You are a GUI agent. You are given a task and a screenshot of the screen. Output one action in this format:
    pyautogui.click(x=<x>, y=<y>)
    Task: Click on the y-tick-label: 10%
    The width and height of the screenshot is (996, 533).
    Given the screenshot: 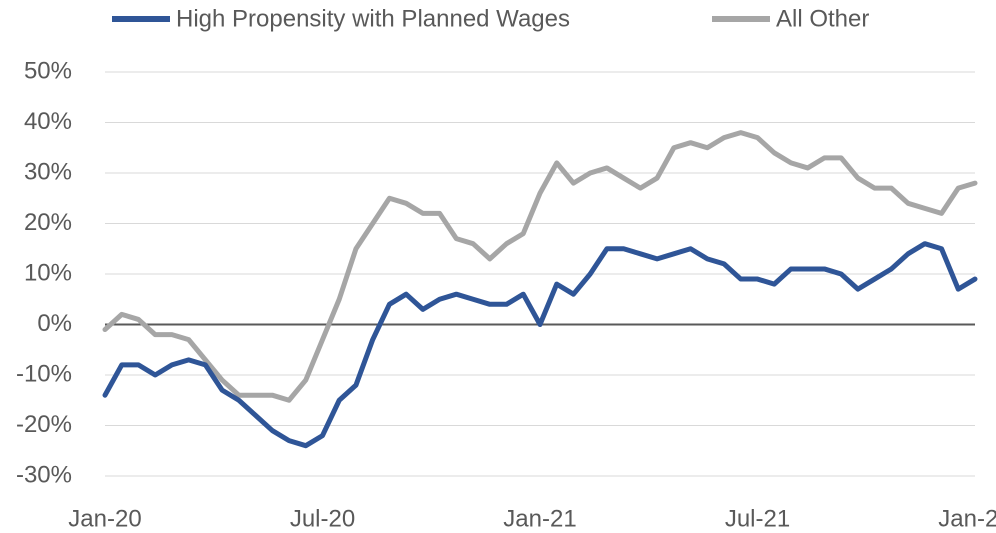 What is the action you would take?
    pyautogui.click(x=48, y=272)
    